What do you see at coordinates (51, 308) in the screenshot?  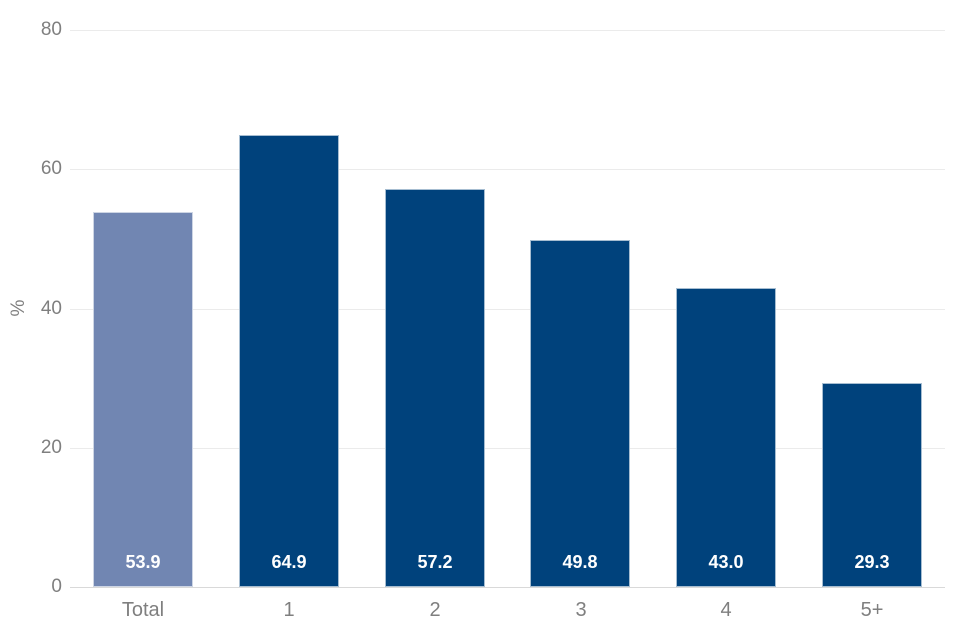 I see `y-tick-label: 40` at bounding box center [51, 308].